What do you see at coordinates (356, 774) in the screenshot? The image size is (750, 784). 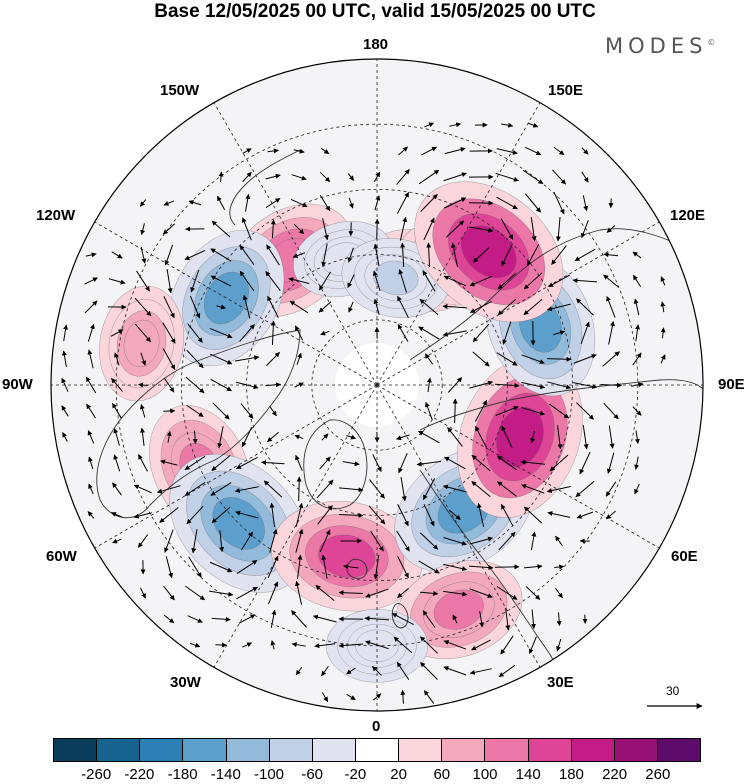 I see `colorbar-tick-label: -20` at bounding box center [356, 774].